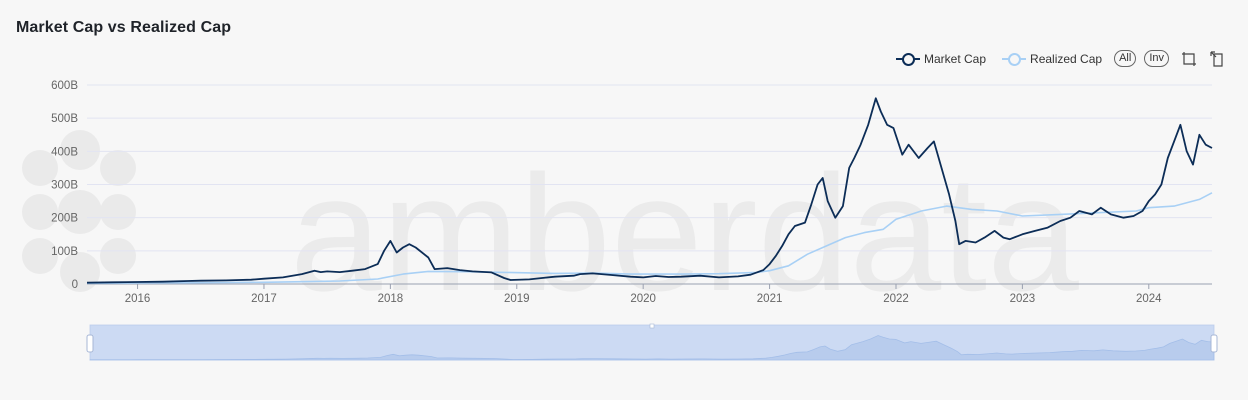 This screenshot has width=1248, height=400. Describe the element at coordinates (1023, 299) in the screenshot. I see `x-tick-label-7: 2023` at that location.